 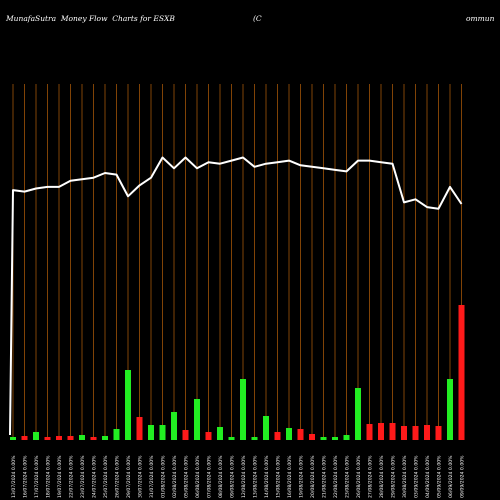 I want to click on date-label: 19/08/2024 0.00%, so click(x=302, y=476).